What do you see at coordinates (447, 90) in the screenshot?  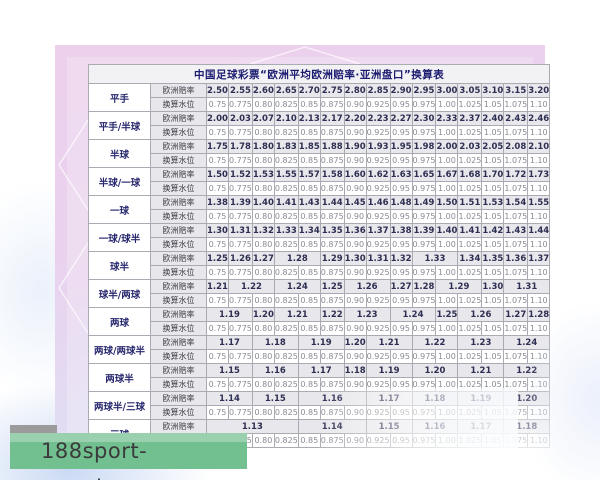 I see `odds-cell: 3.00` at bounding box center [447, 90].